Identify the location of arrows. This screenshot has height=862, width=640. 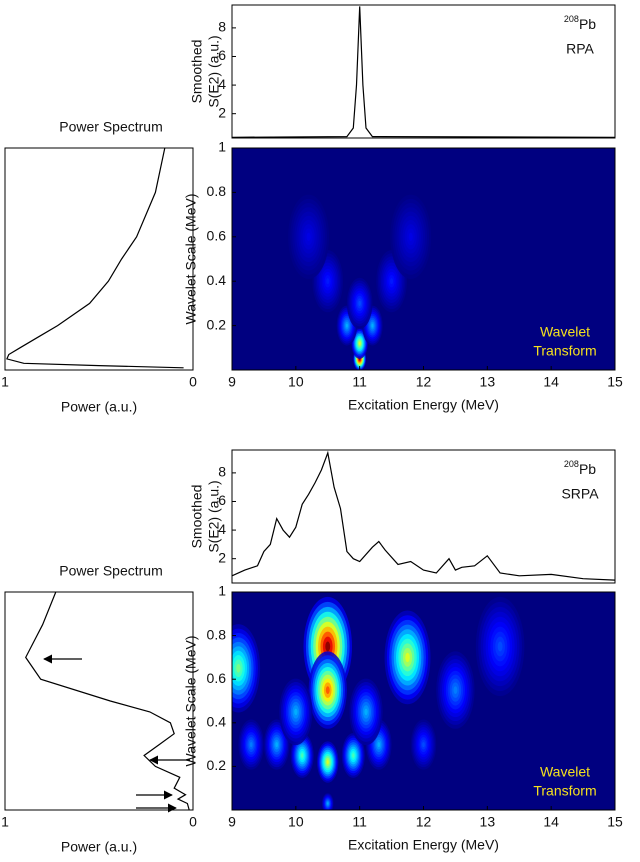
(116, 733).